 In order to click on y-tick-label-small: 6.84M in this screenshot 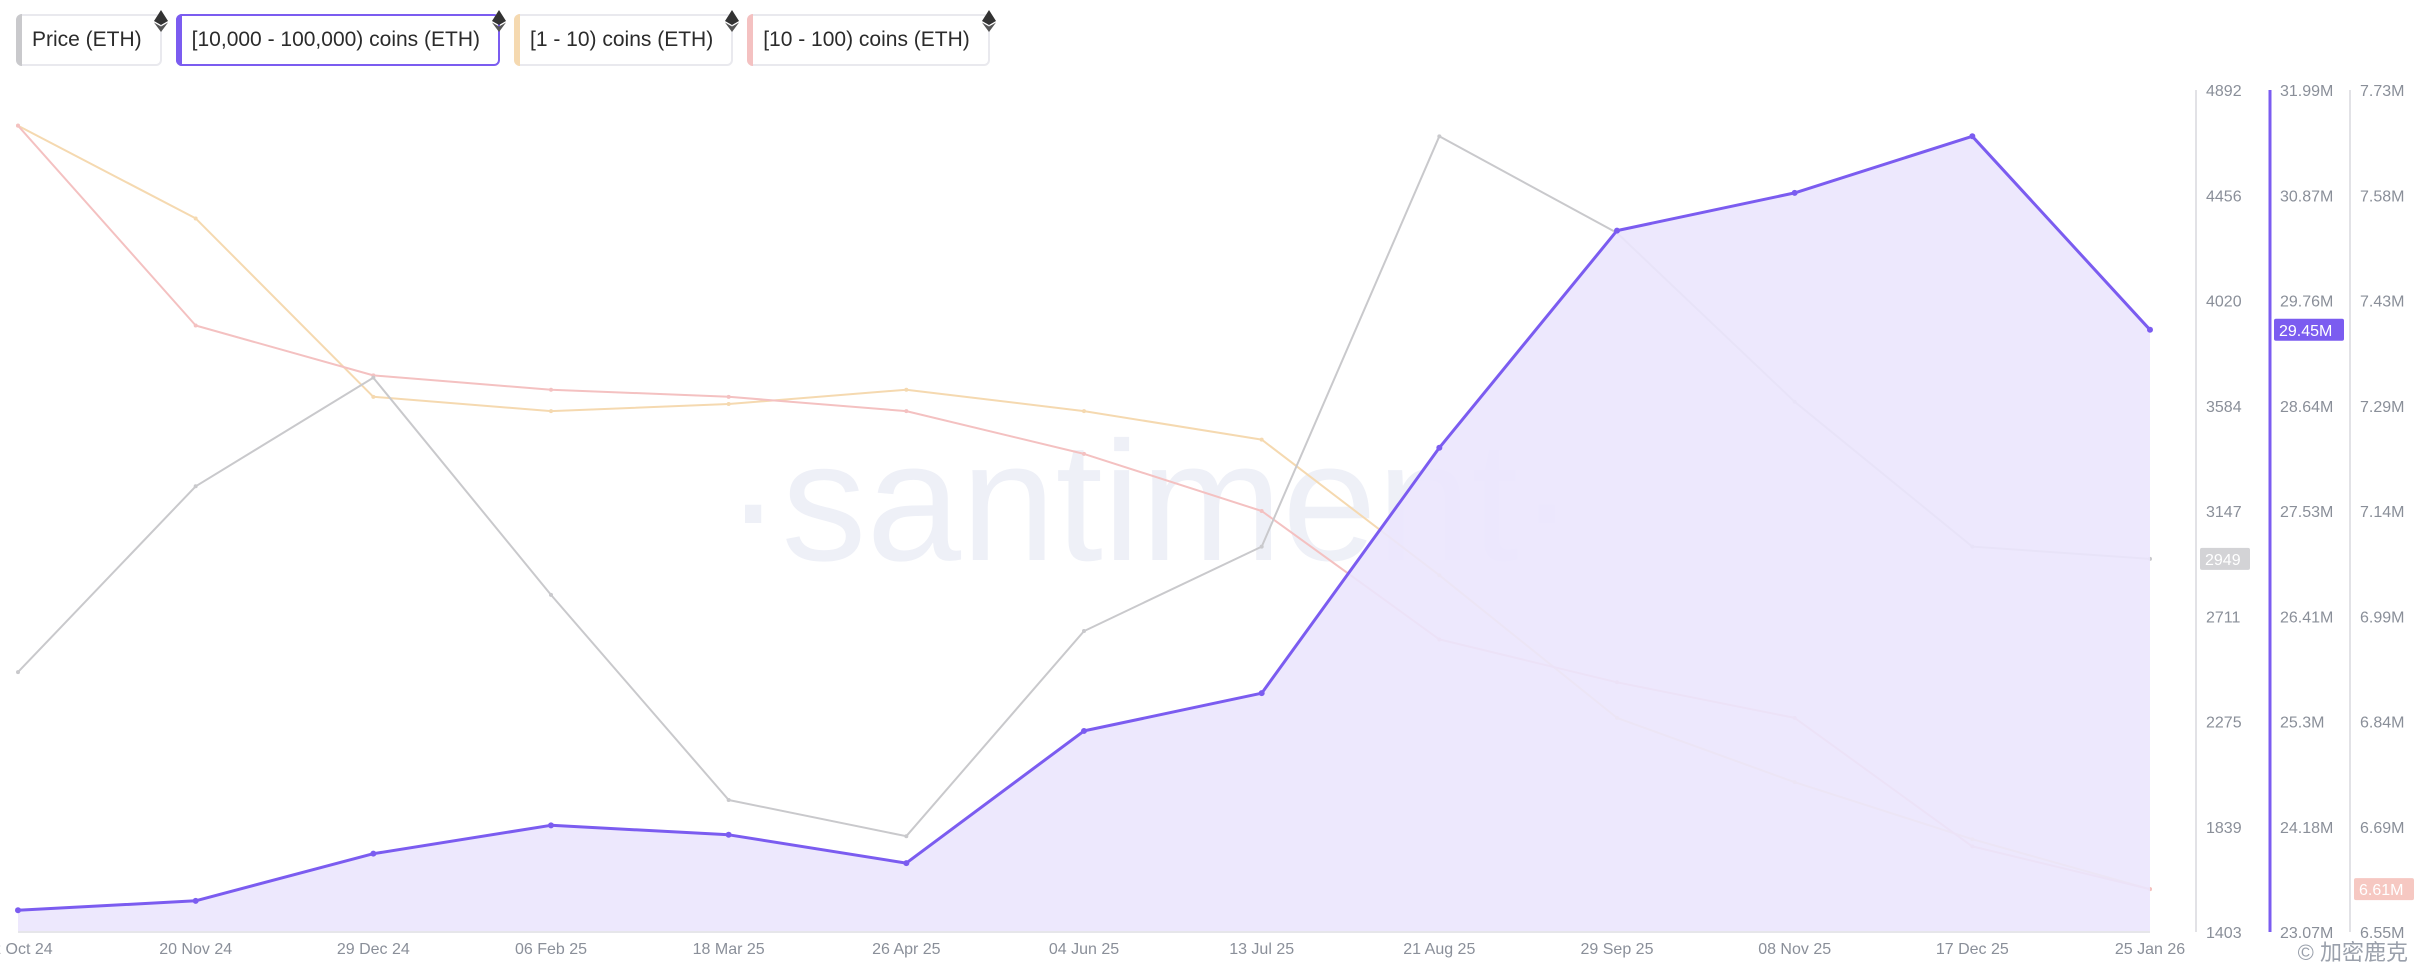, I will do `click(2382, 723)`.